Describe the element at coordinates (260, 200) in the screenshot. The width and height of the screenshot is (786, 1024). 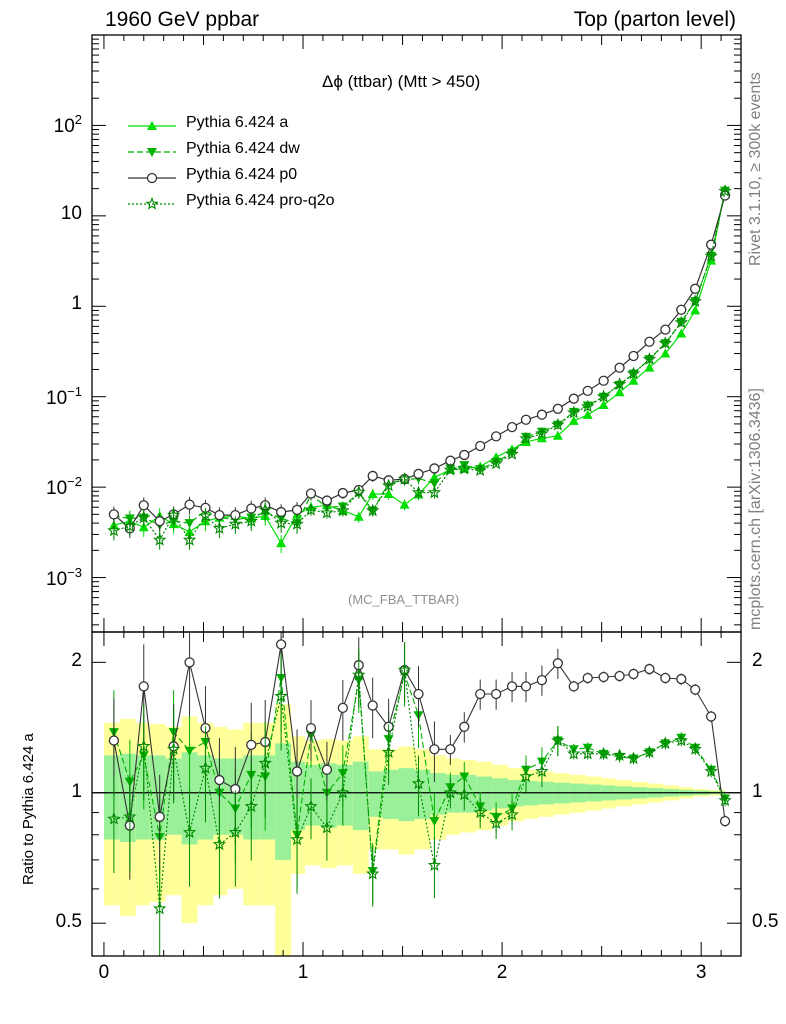
I see `legend-label-proq2o: Pythia 6.424 pro-q2o` at that location.